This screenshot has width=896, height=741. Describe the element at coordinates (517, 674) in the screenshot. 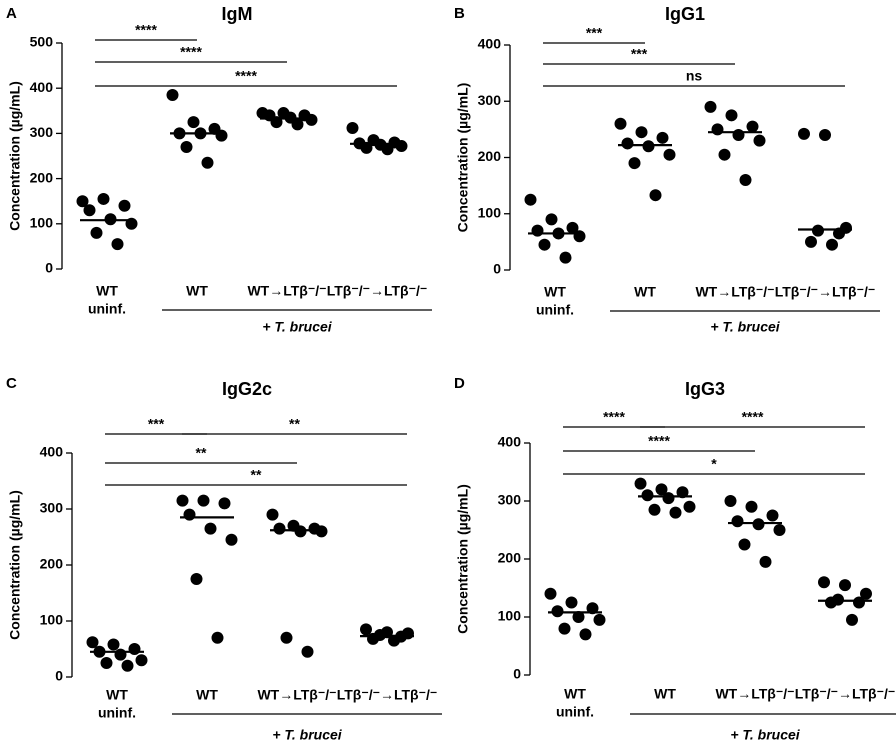

I see `y-tick-label: 0` at that location.